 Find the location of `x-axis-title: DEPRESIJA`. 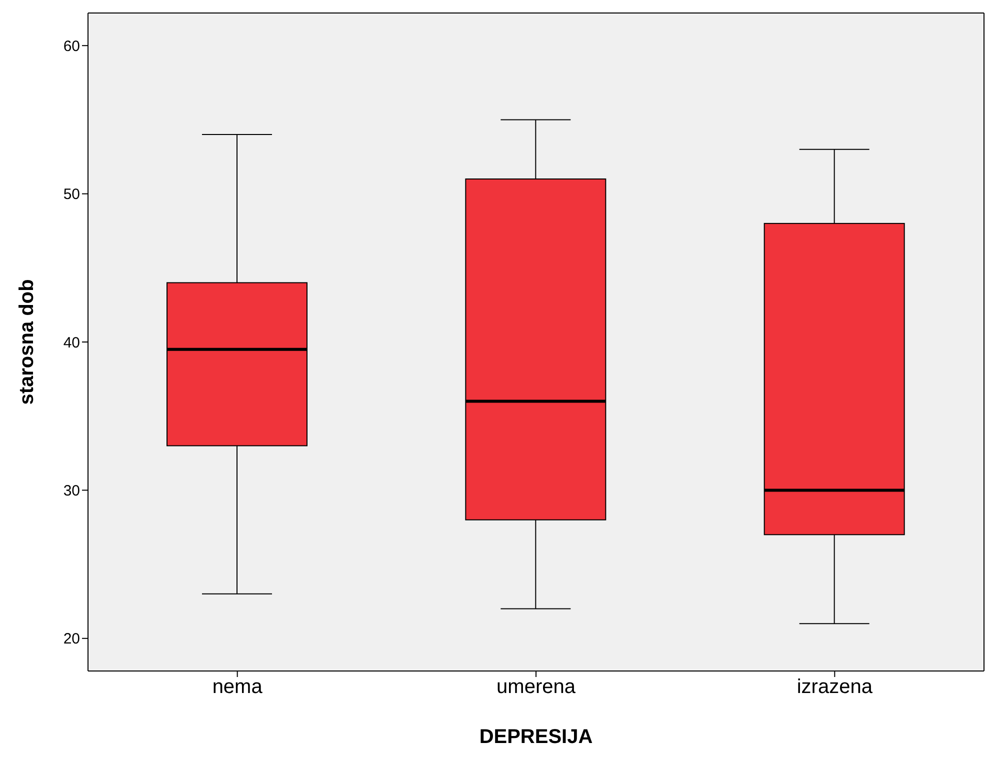

x-axis-title: DEPRESIJA is located at coordinates (536, 737).